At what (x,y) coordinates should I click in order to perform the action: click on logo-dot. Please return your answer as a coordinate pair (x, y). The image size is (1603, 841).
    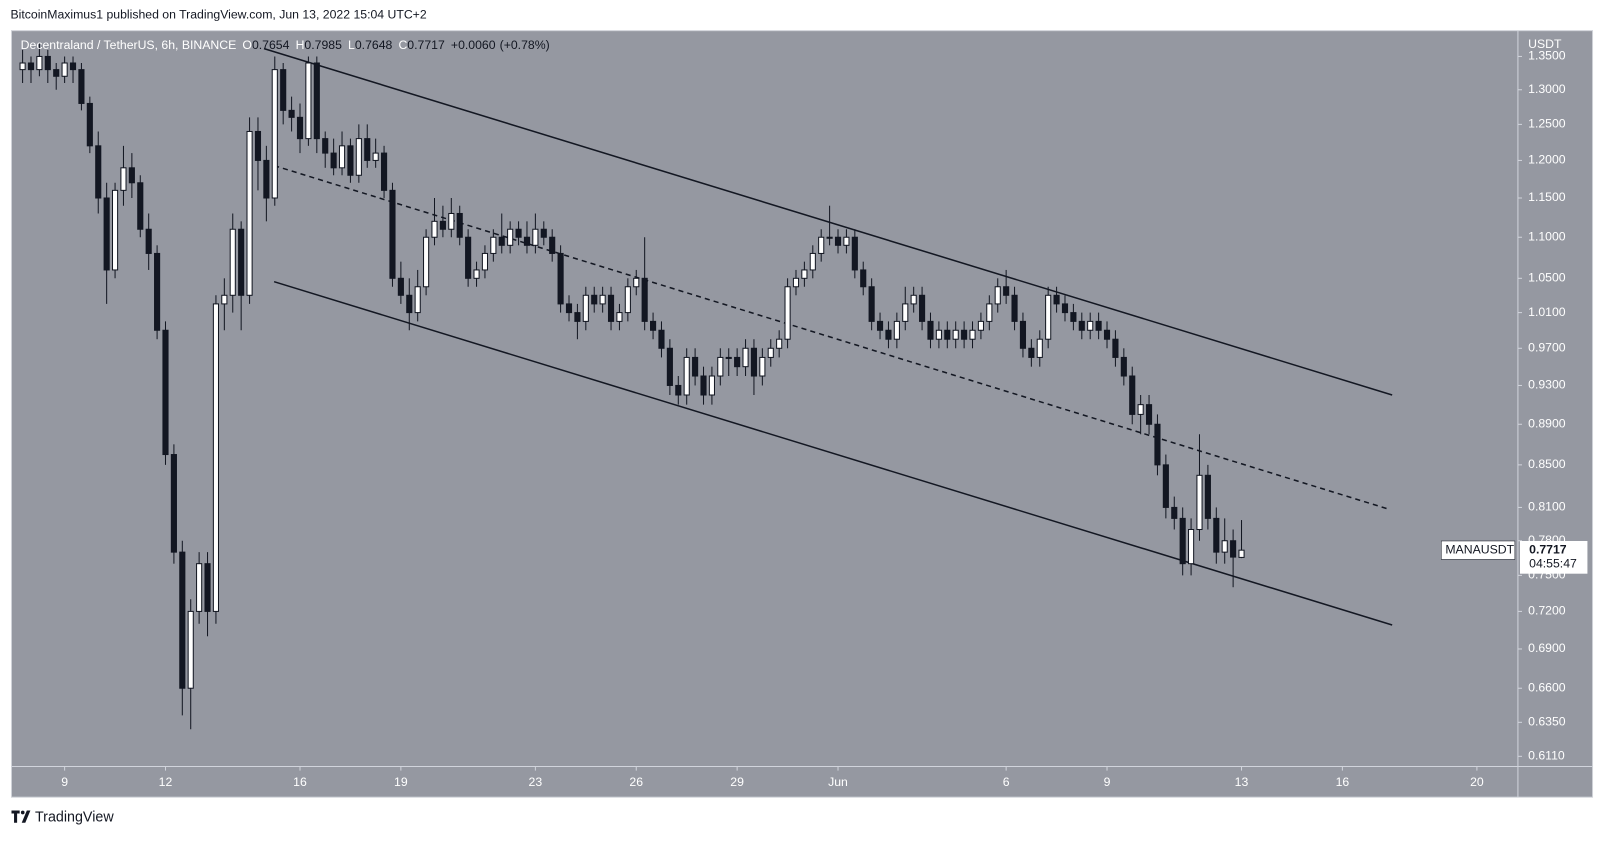
    Looking at the image, I should click on (22, 812).